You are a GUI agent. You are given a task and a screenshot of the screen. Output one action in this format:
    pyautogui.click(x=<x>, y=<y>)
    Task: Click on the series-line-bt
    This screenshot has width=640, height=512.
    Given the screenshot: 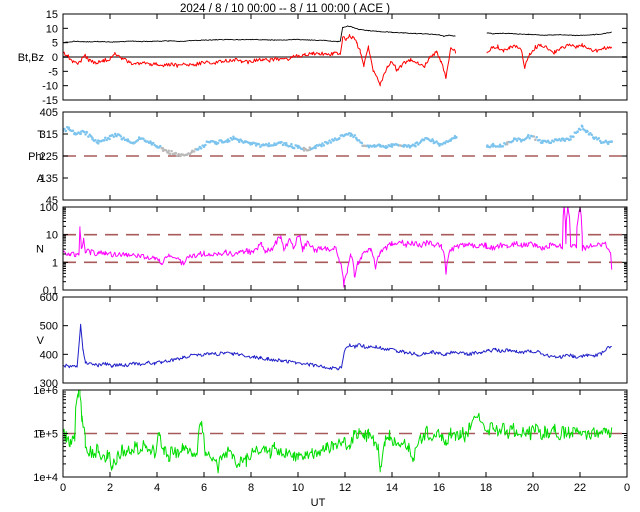 What is the action you would take?
    pyautogui.click(x=337, y=34)
    